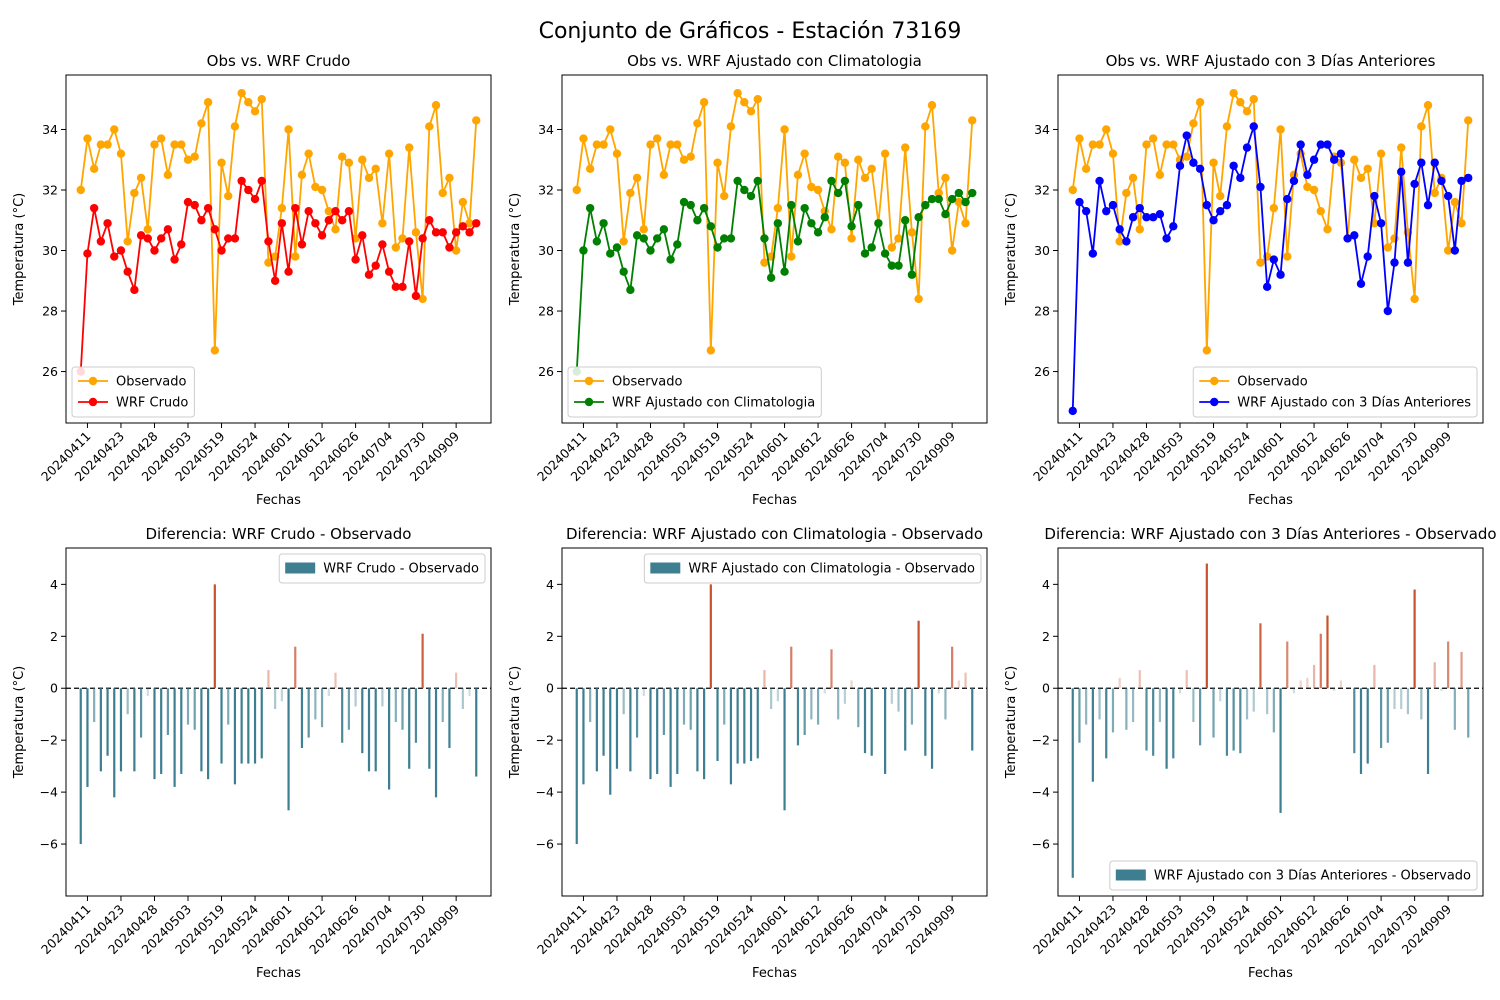  What do you see at coordinates (278, 722) in the screenshot?
I see `plot-frame` at bounding box center [278, 722].